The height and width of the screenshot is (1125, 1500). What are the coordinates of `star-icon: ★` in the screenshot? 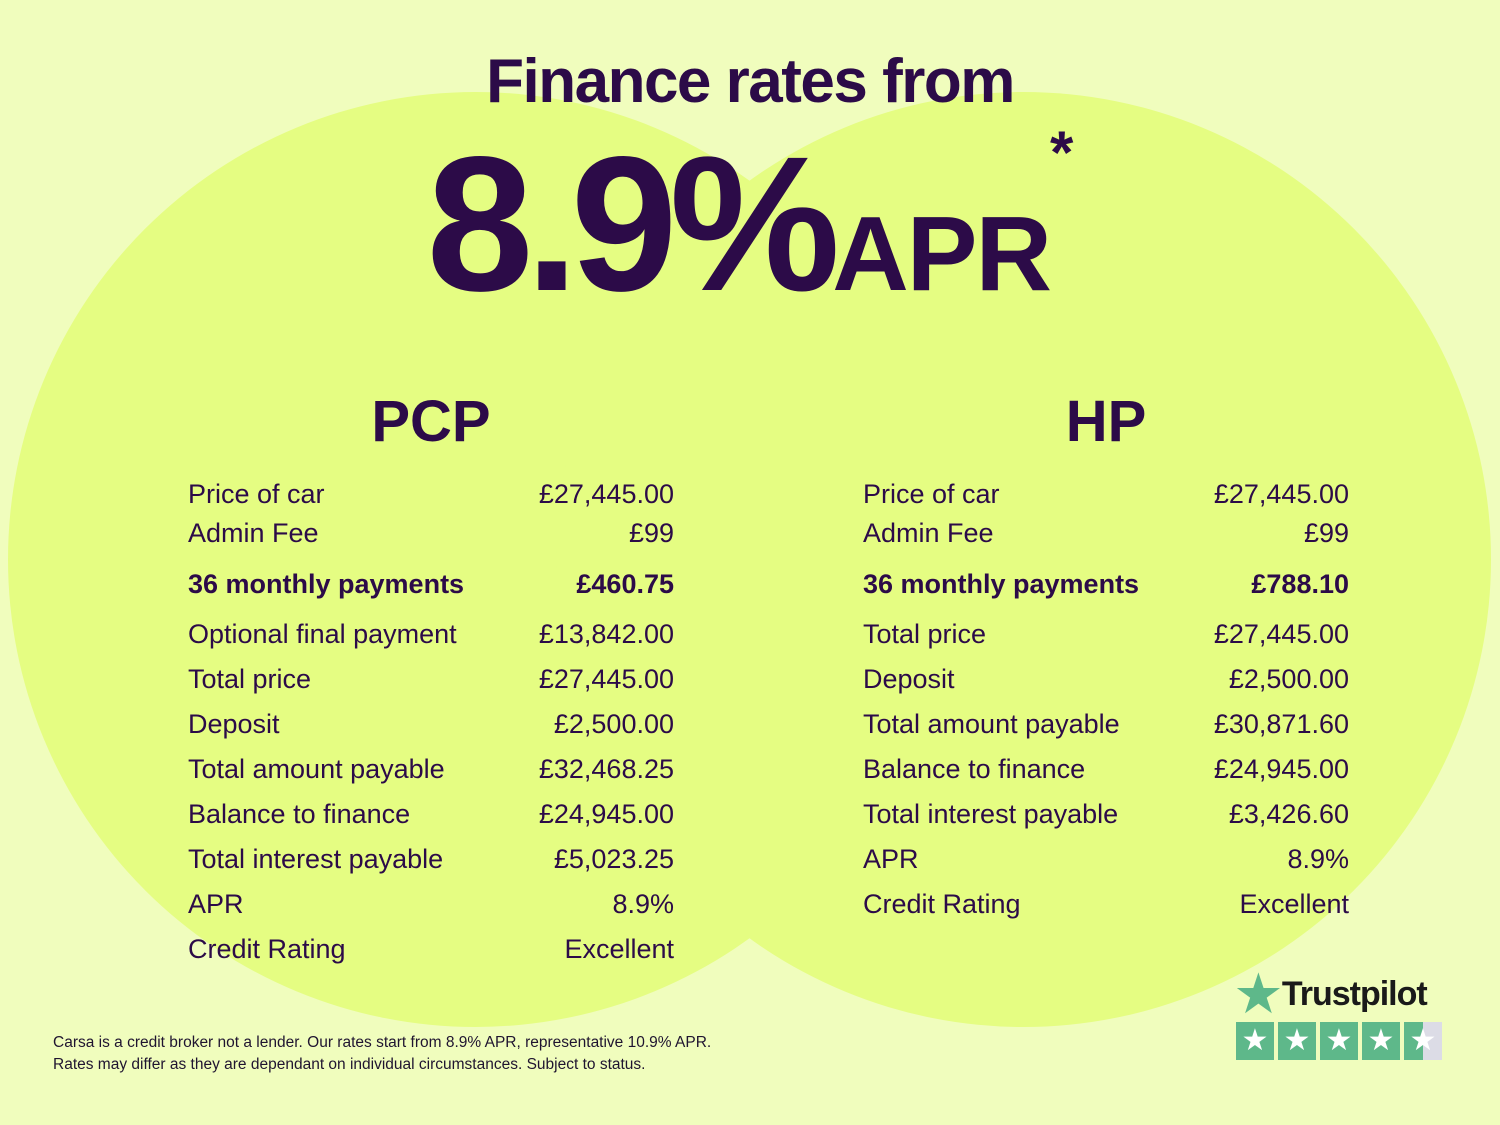 It's located at (1258, 994).